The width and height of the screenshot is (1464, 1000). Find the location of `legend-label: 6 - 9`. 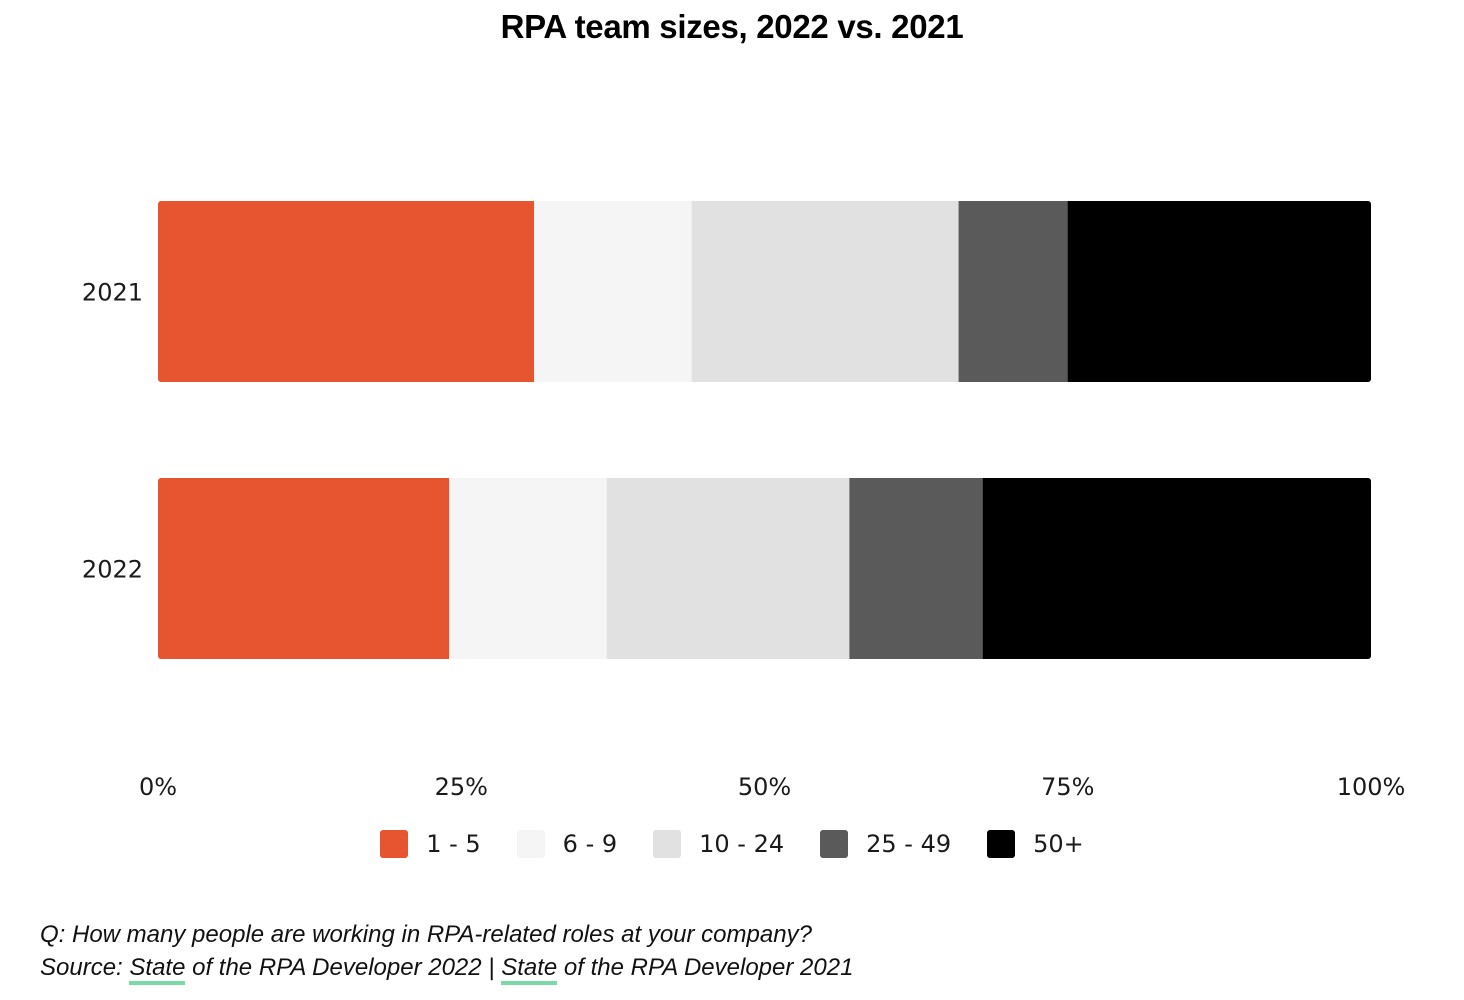

legend-label: 6 - 9 is located at coordinates (590, 844).